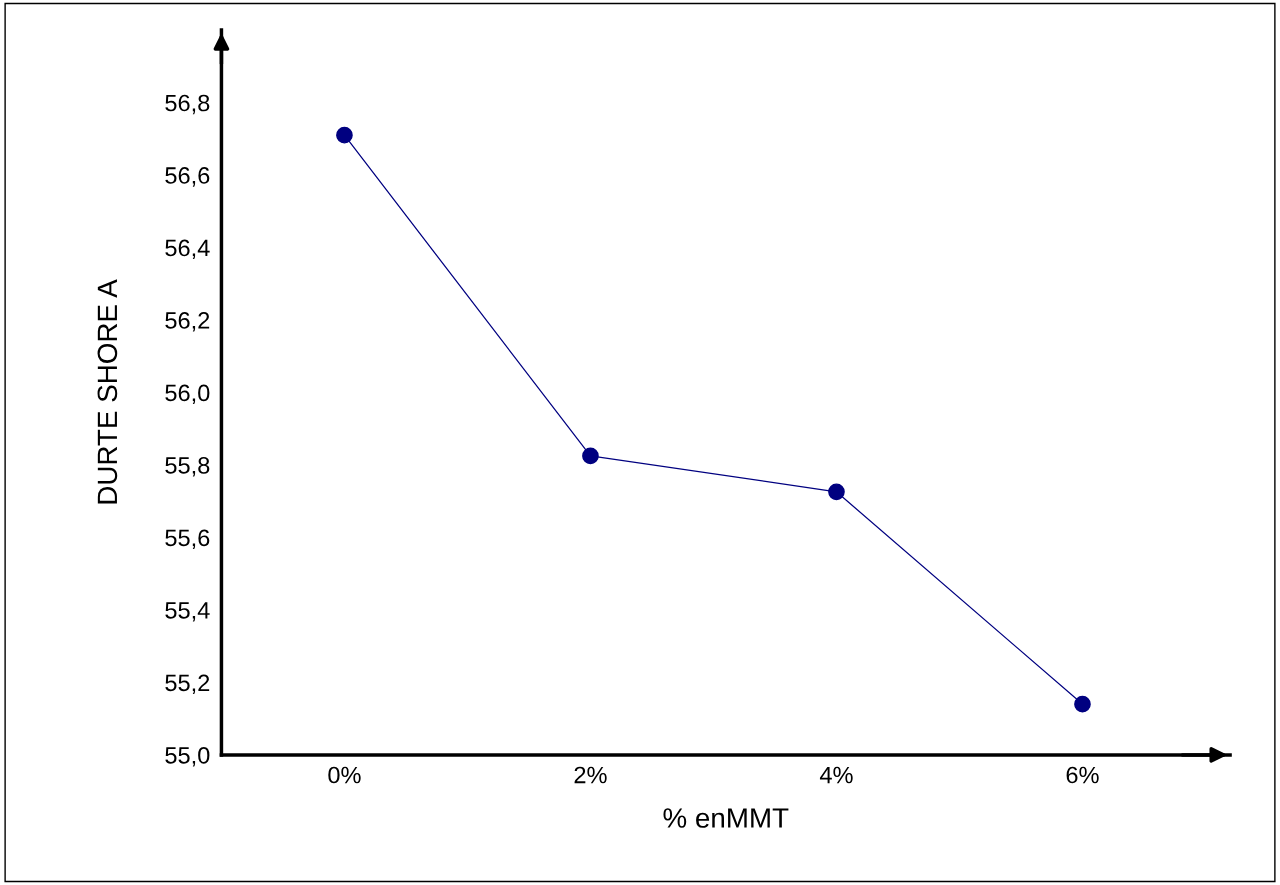 This screenshot has height=885, width=1280. I want to click on x-axis-title: % enMMT, so click(726, 818).